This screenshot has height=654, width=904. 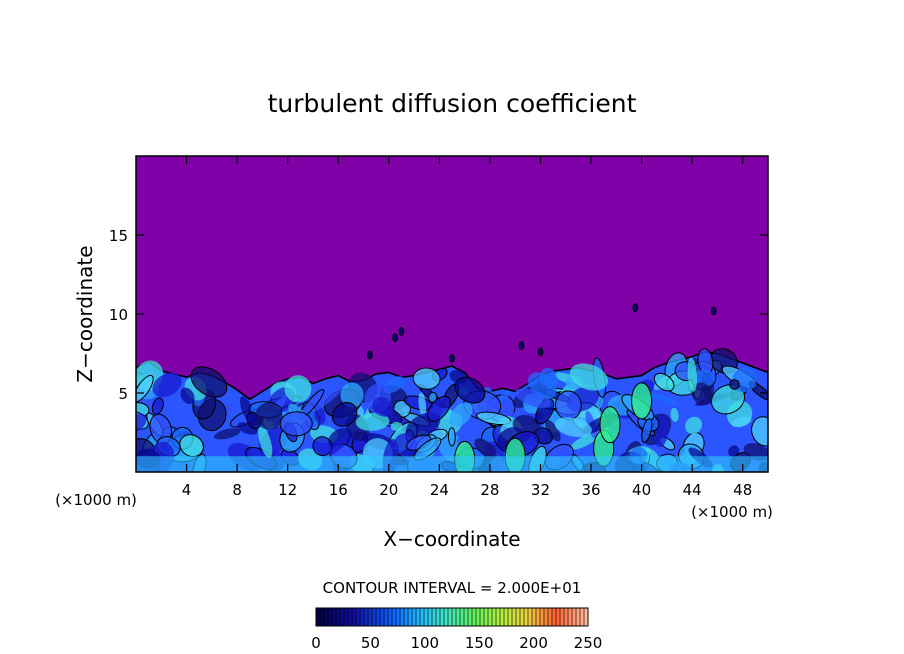 What do you see at coordinates (439, 490) in the screenshot?
I see `x-tick-label: 24` at bounding box center [439, 490].